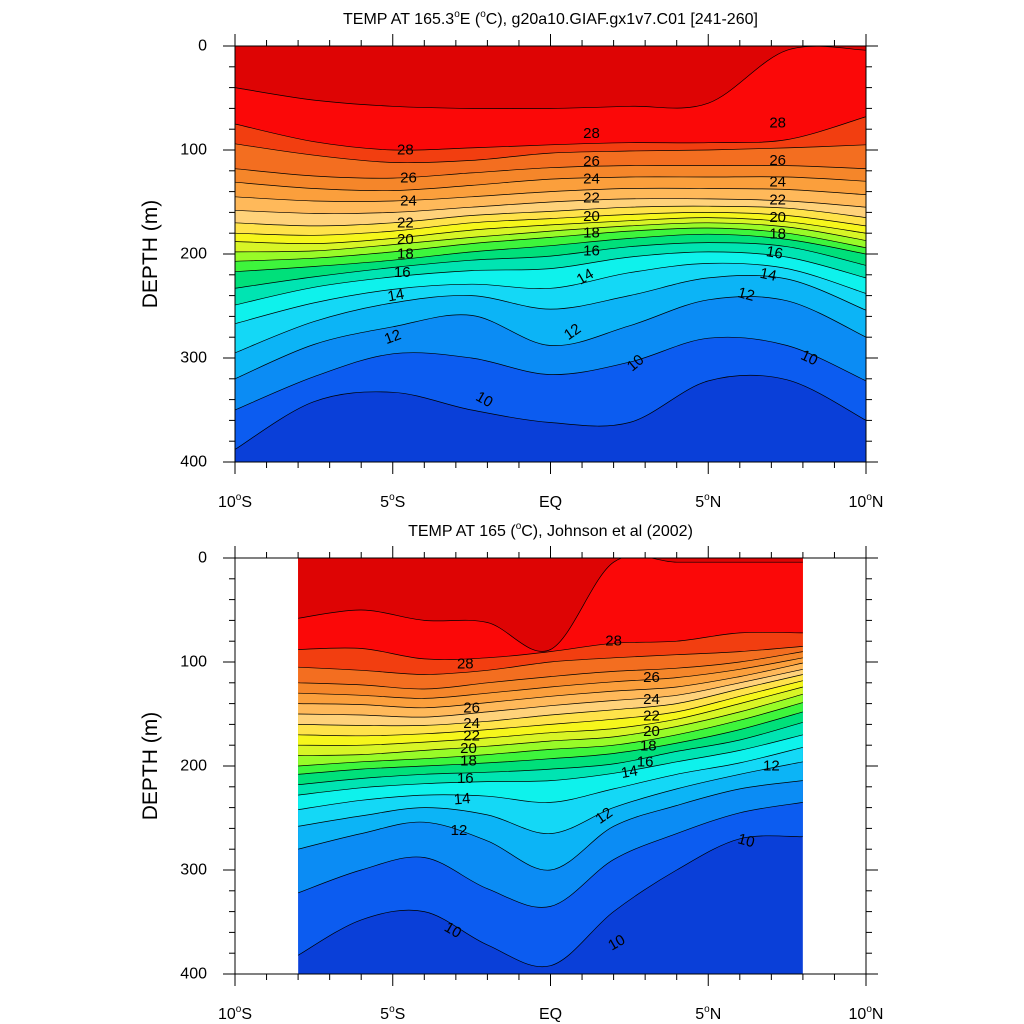  I want to click on contour-label: 18, so click(405, 254).